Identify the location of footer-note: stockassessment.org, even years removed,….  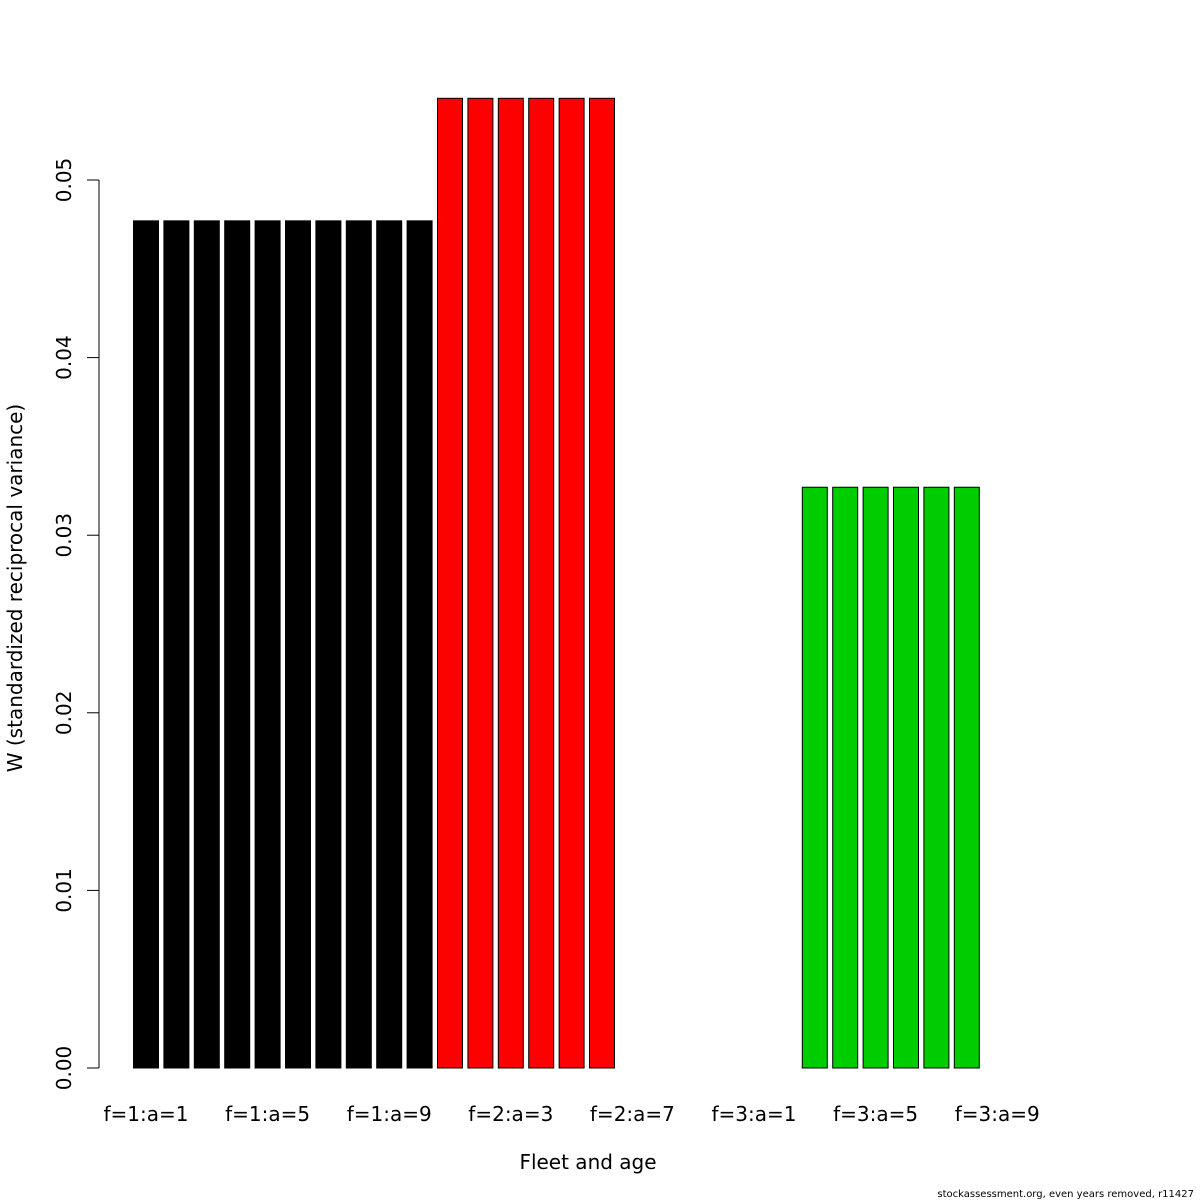
(1065, 1194).